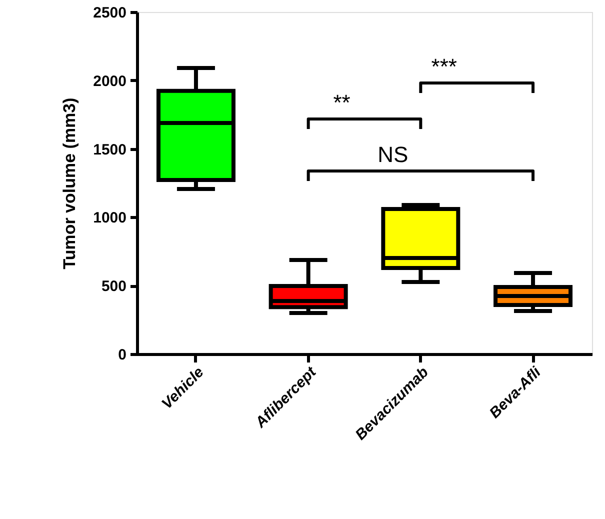 This screenshot has width=605, height=519. I want to click on y-tick-label: 1000, so click(109, 218).